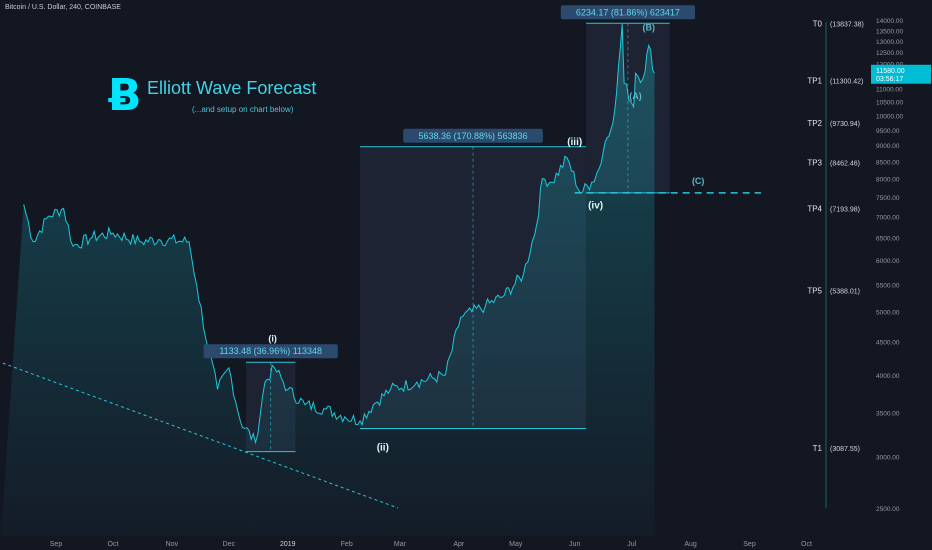 The width and height of the screenshot is (932, 550). What do you see at coordinates (347, 544) in the screenshot?
I see `x-tick-label: Feb` at bounding box center [347, 544].